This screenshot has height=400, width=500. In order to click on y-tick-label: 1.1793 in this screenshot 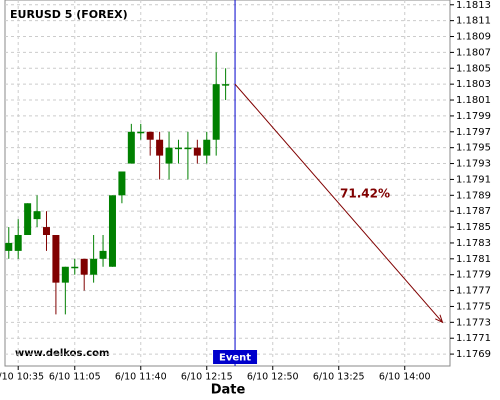, I will do `click(473, 164)`.